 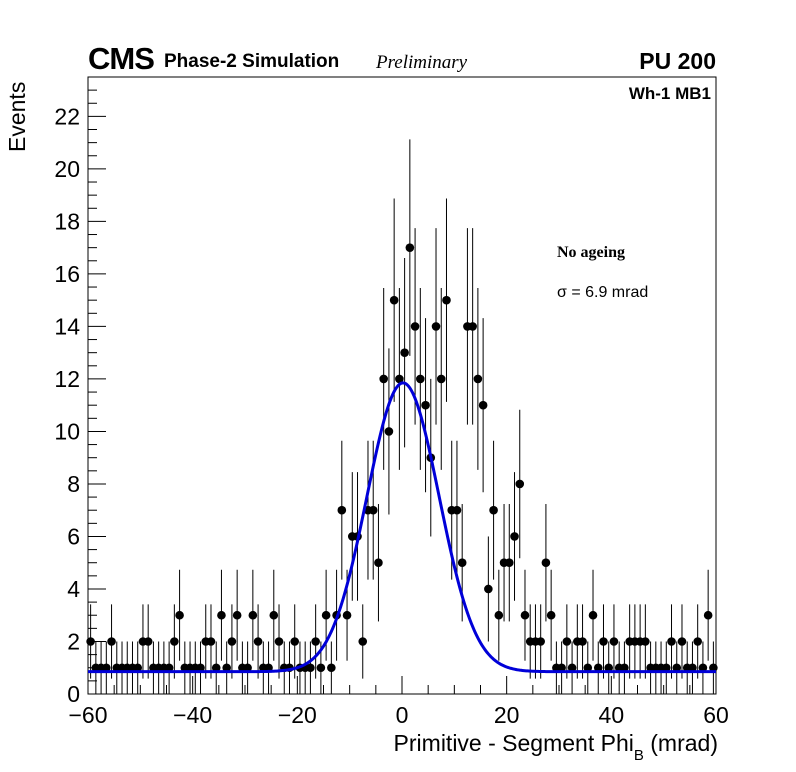 I want to click on y-tick-label: 0, so click(x=73, y=694).